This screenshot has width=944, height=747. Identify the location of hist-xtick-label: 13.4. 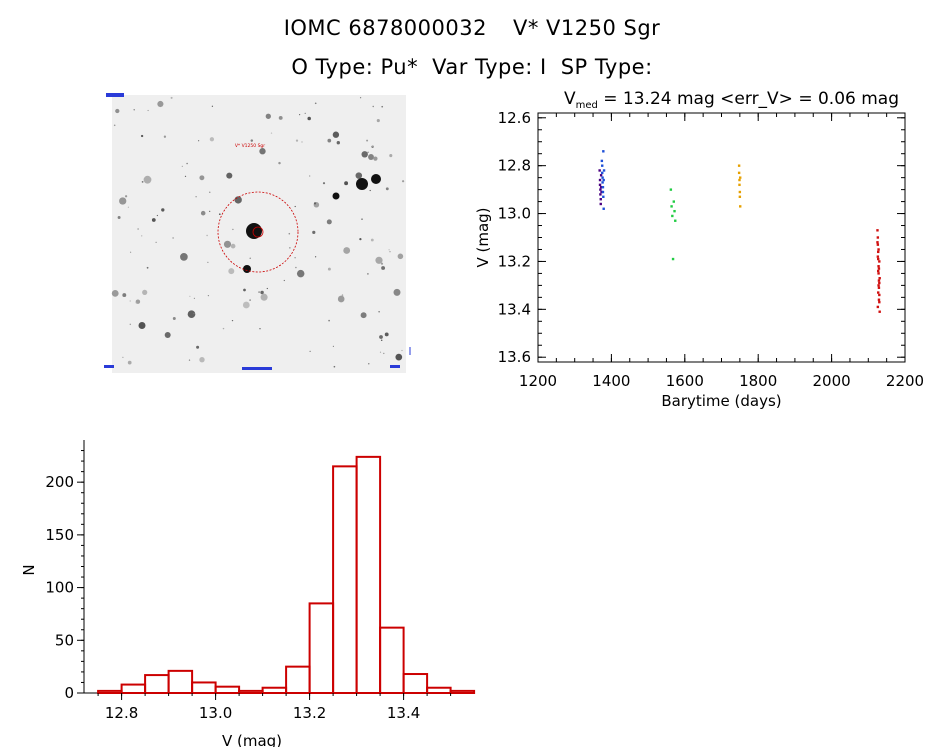
(403, 713).